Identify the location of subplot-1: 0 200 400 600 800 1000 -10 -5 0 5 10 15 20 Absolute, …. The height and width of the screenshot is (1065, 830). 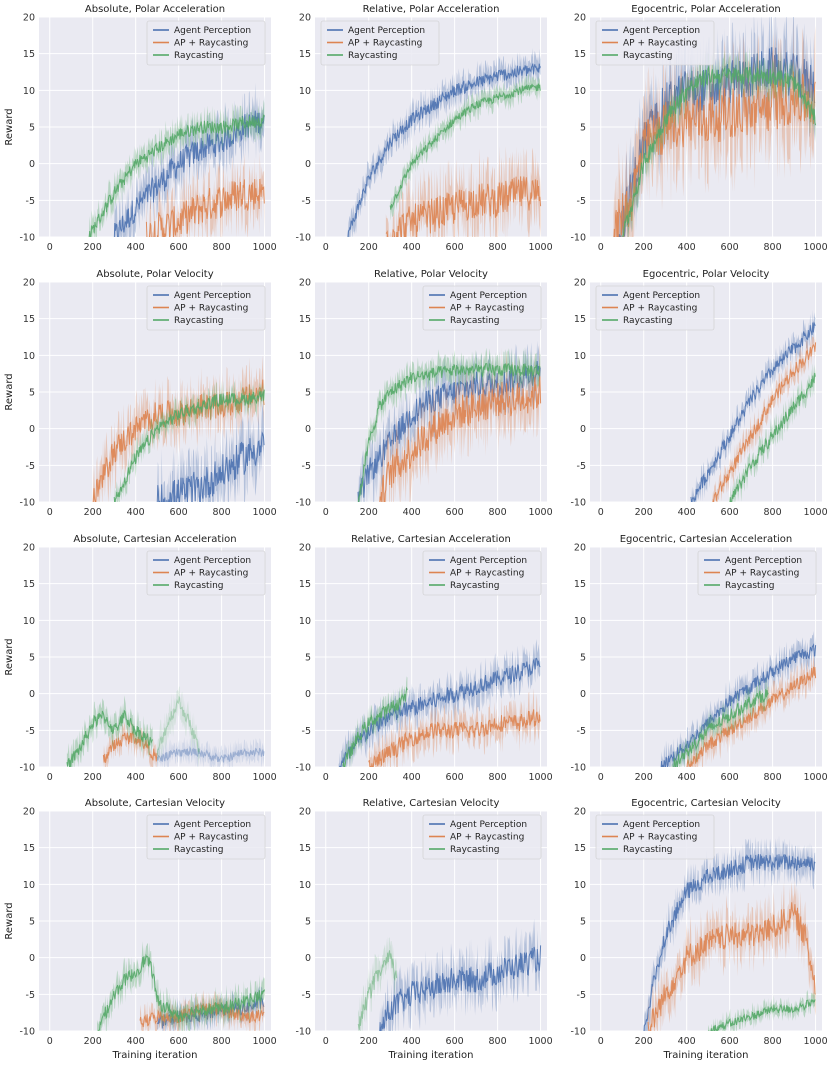
(140, 128).